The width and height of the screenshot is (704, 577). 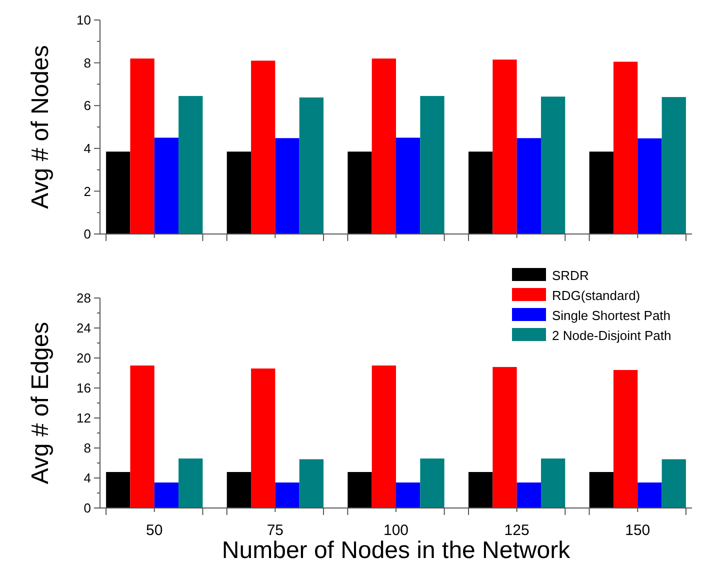 I want to click on y-tick-label: 16, so click(x=83, y=388).